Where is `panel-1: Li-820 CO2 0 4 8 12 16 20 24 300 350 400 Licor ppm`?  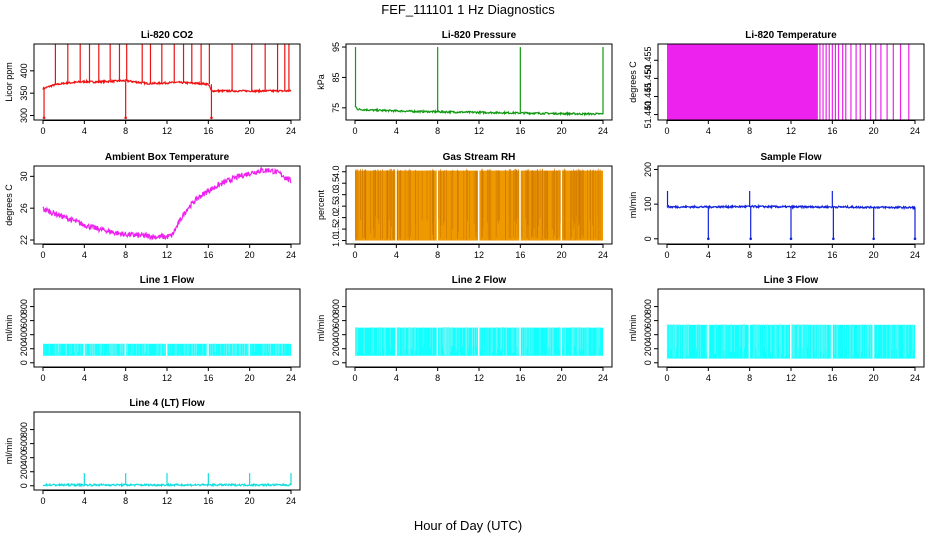
panel-1: Li-820 CO2 0 4 8 12 16 20 24 300 350 400 Licor ppm is located at coordinates (152, 83).